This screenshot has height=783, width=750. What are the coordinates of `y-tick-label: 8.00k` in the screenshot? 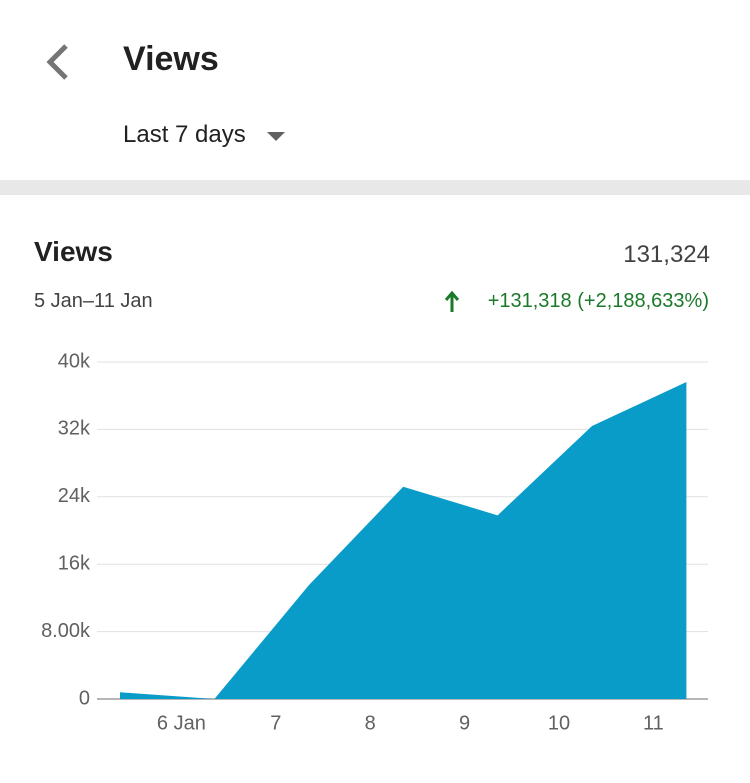 It's located at (66, 631).